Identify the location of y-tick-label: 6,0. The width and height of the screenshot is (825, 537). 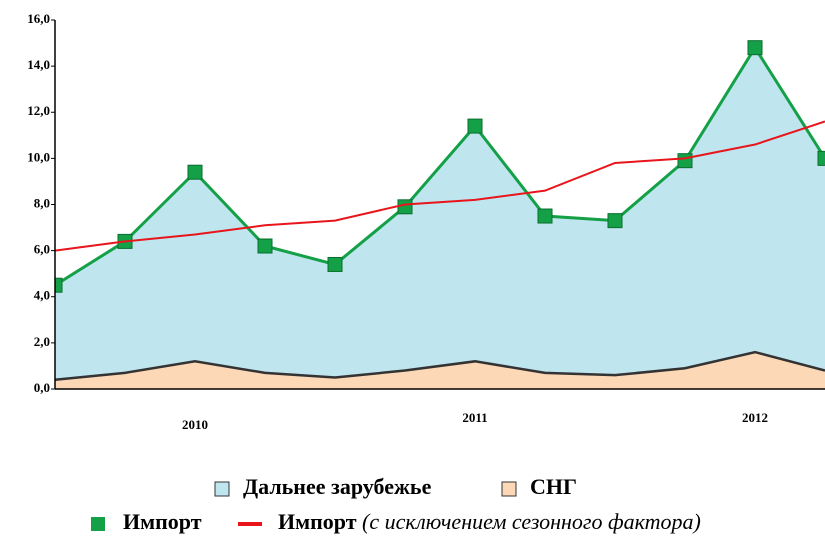
(42, 249).